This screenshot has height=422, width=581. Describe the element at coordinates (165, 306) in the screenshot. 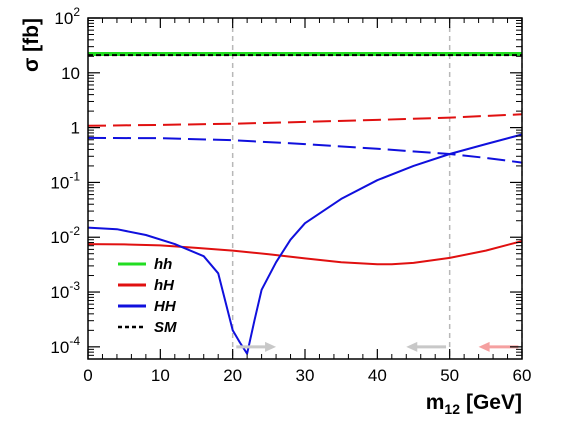

I see `legend-label-hh: HH` at that location.